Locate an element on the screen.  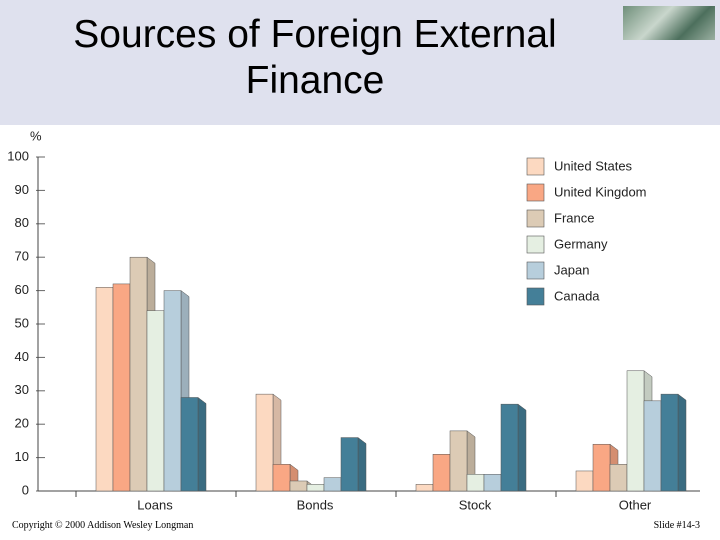
header-picture is located at coordinates (669, 23).